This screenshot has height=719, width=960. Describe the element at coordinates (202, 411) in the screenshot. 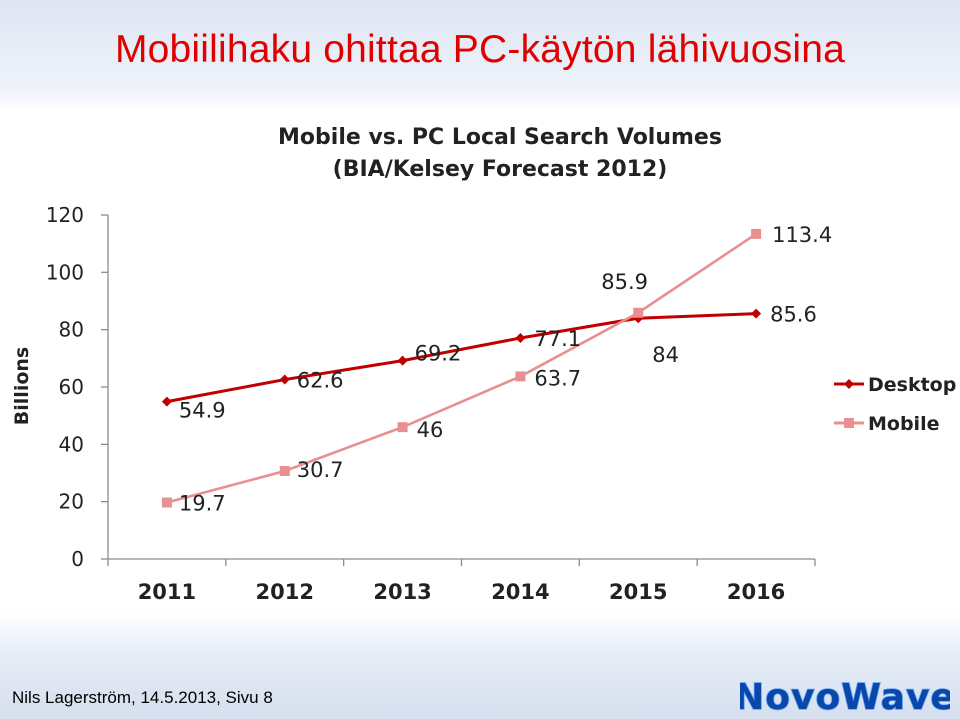

I see `desktop-data-label: 54.9` at that location.